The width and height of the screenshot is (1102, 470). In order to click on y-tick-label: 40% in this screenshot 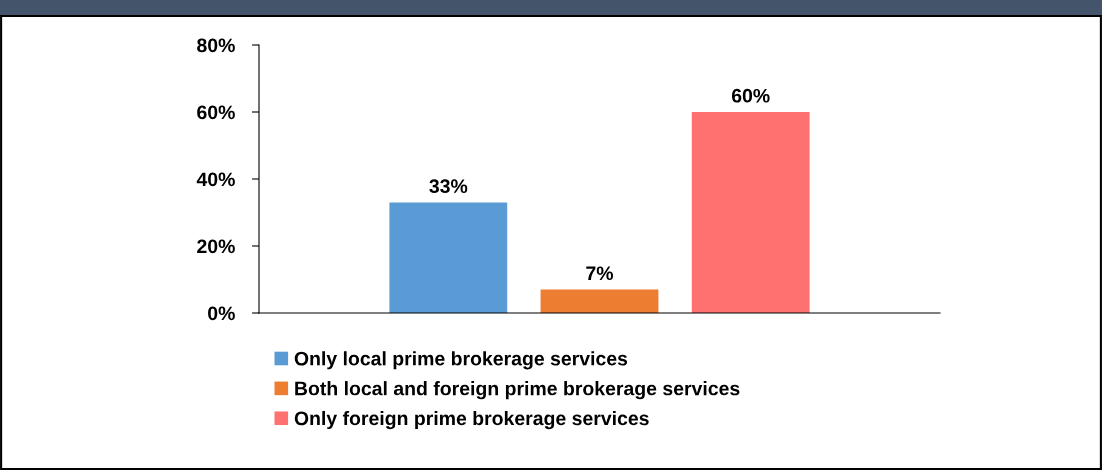, I will do `click(215, 179)`.